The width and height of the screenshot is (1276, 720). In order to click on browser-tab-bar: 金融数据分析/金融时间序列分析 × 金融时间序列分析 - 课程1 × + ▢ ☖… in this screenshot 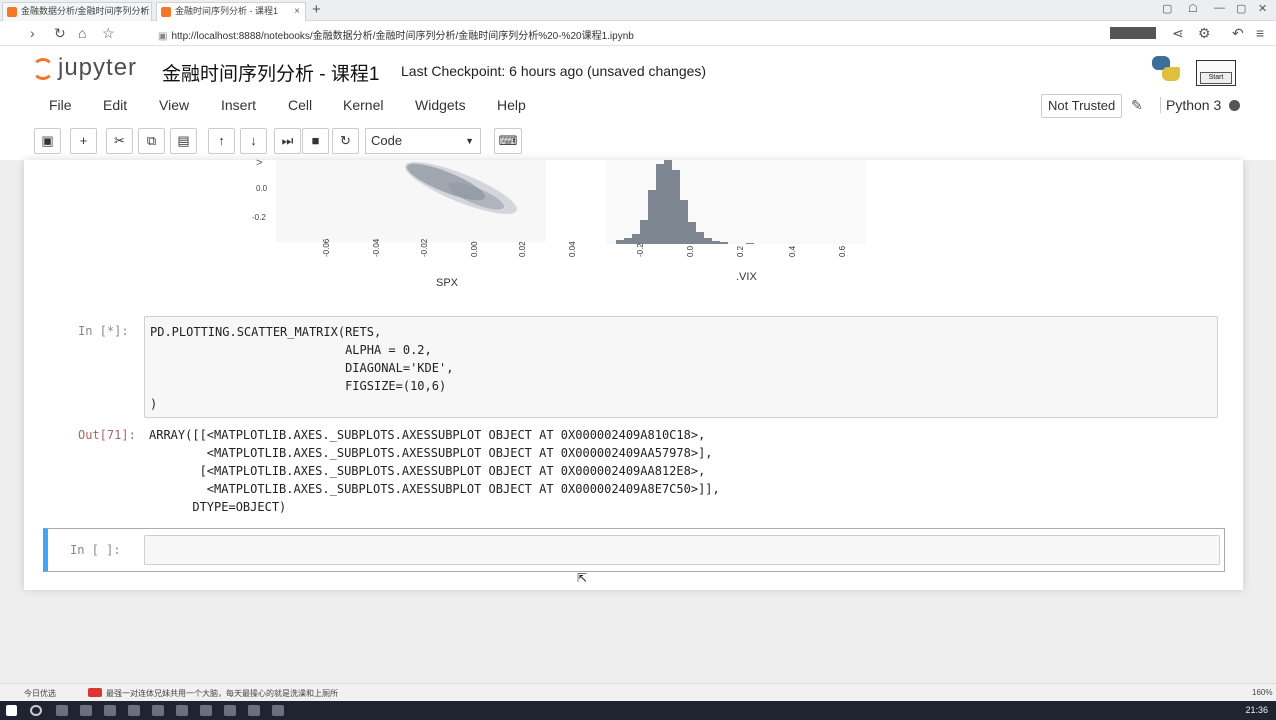, I will do `click(638, 10)`.